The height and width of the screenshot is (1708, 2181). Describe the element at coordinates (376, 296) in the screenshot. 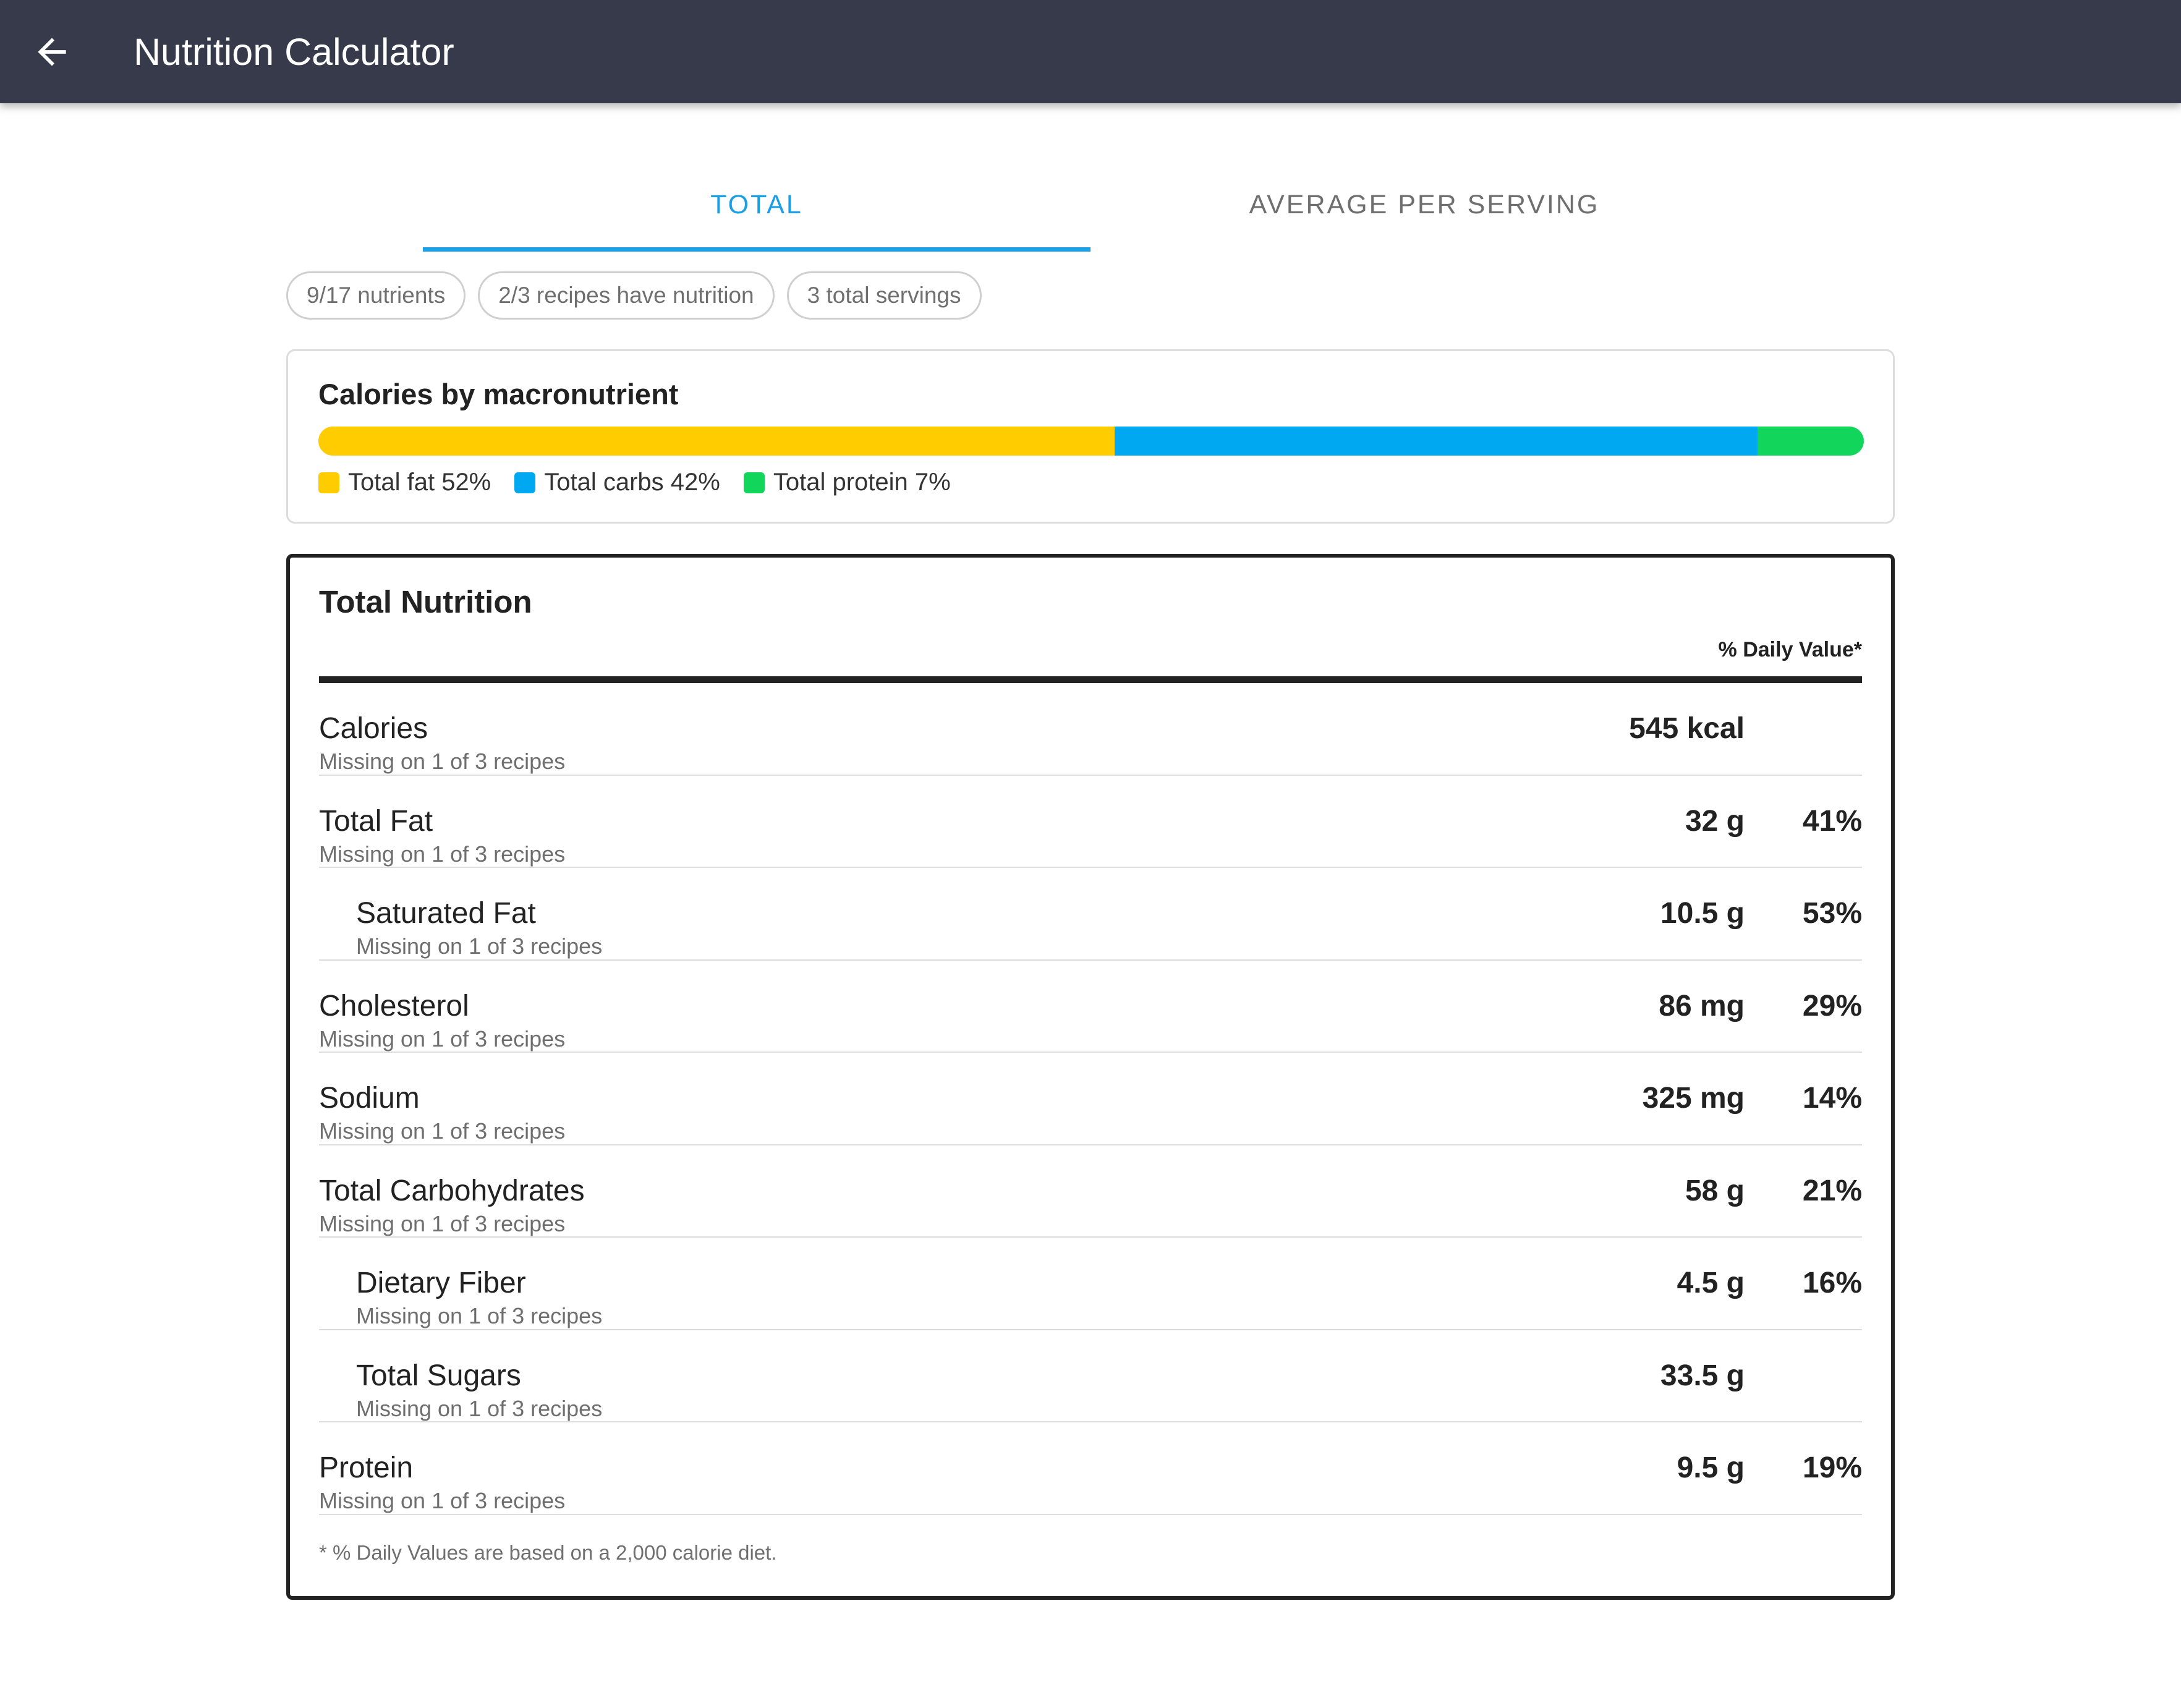

I see `chip-nutrients-count: 9/17 nutrients` at that location.